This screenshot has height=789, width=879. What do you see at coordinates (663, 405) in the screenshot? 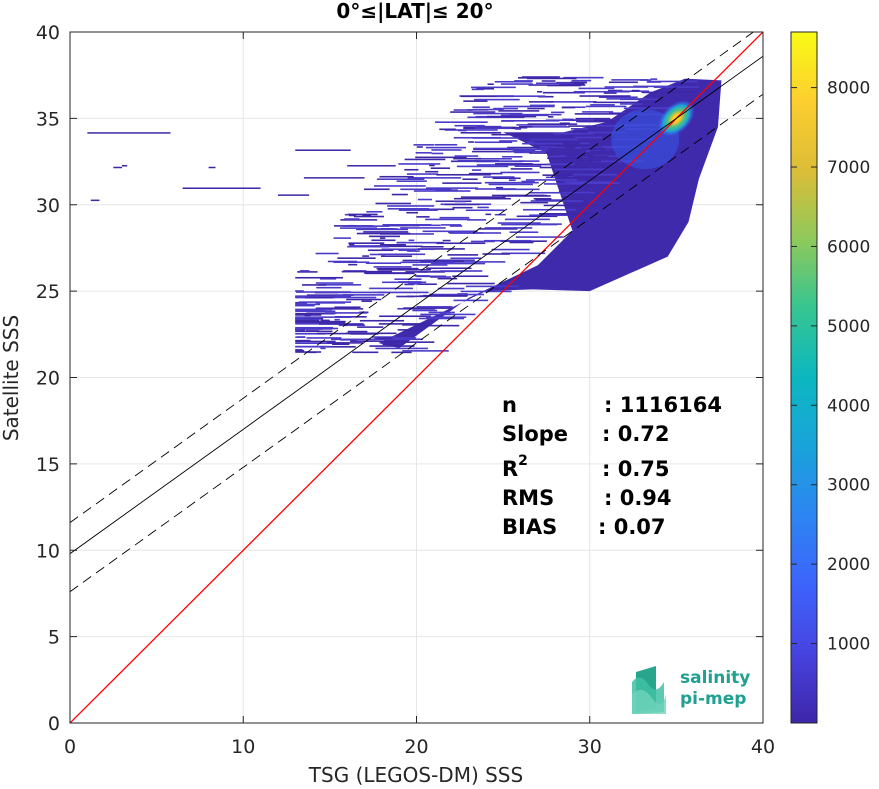
I see `stat-n-value: : 1116164` at bounding box center [663, 405].